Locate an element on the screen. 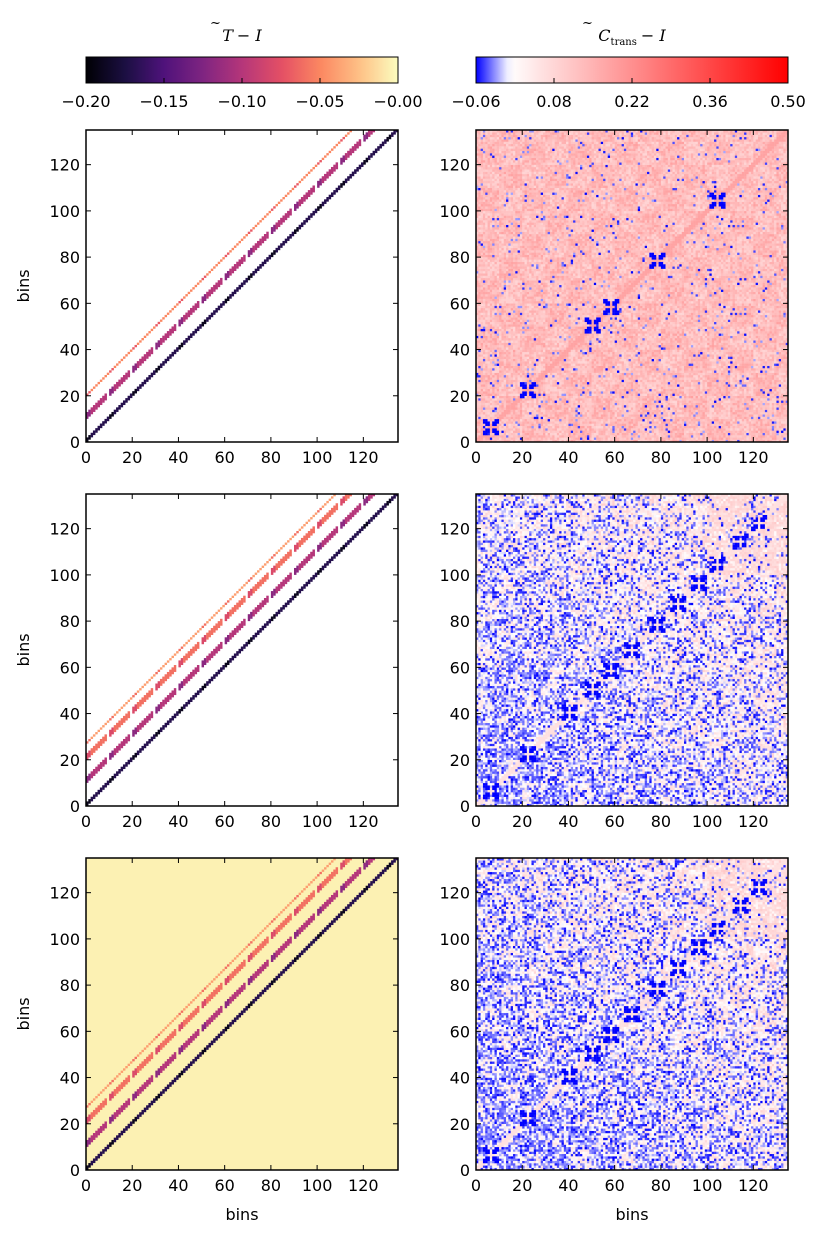 The width and height of the screenshot is (830, 1246). y-tick-label: 120 is located at coordinates (64, 165).